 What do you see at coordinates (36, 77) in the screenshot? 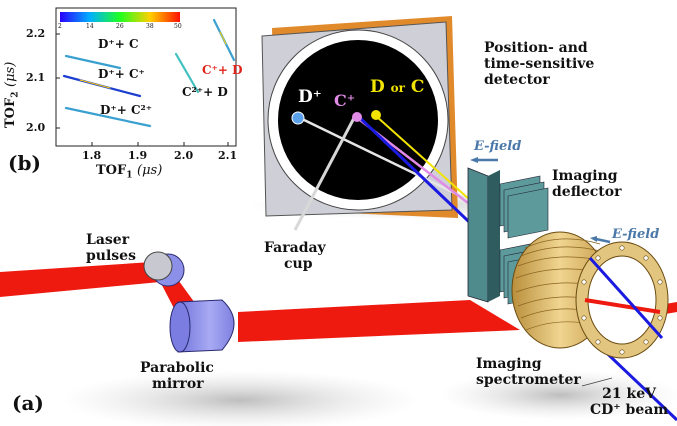
I see `inset-ytick-1: 2.1` at bounding box center [36, 77].